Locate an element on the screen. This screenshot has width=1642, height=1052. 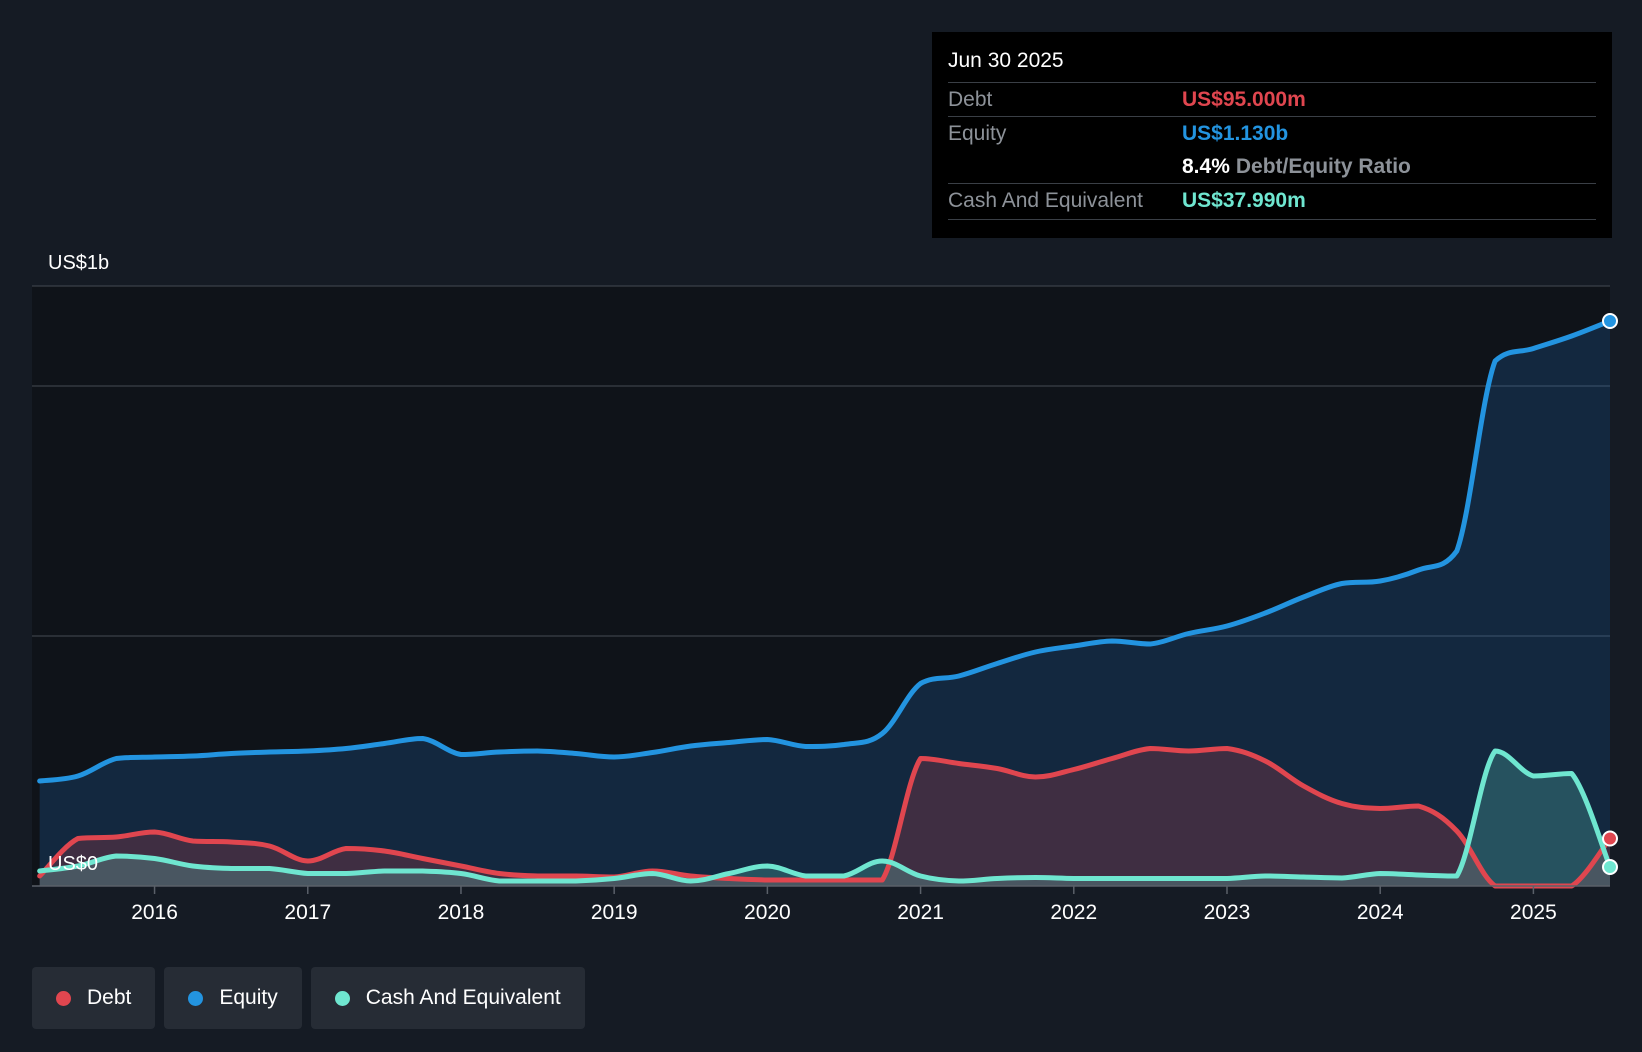
x-axis-ticks: 2016 2017 2018 2019 2020 2021 2022 2023 2024 2025 is located at coordinates (844, 905).